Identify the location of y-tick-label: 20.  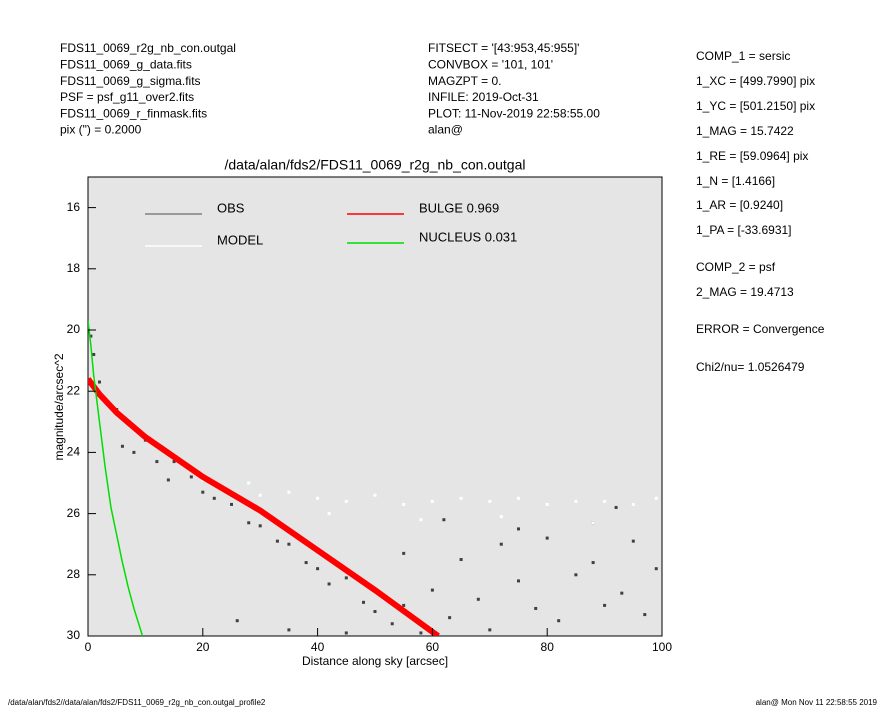
(74, 329).